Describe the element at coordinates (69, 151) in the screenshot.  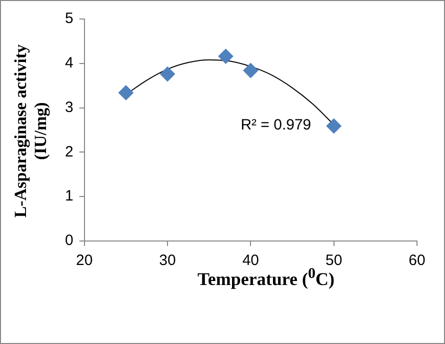
I see `y-tick-label: 2` at that location.